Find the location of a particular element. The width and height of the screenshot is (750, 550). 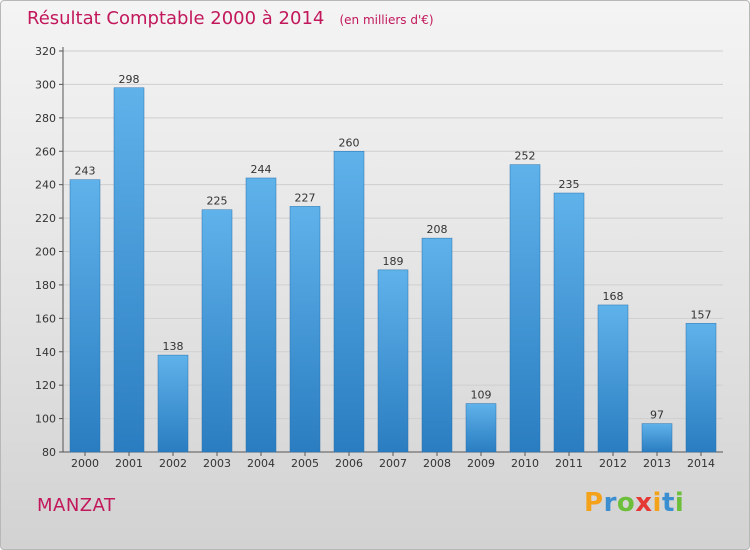

y-tick-label: 180 is located at coordinates (45, 285).